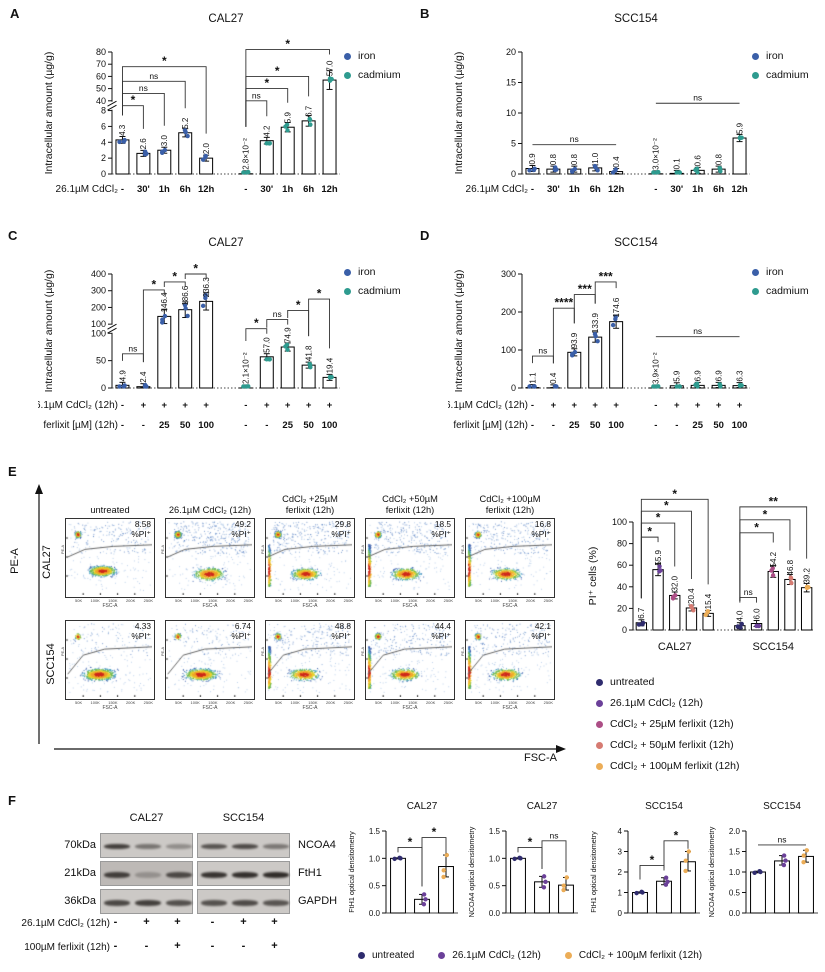 Image resolution: width=825 pixels, height=972 pixels. I want to click on x-tick-label: 30', so click(553, 189).